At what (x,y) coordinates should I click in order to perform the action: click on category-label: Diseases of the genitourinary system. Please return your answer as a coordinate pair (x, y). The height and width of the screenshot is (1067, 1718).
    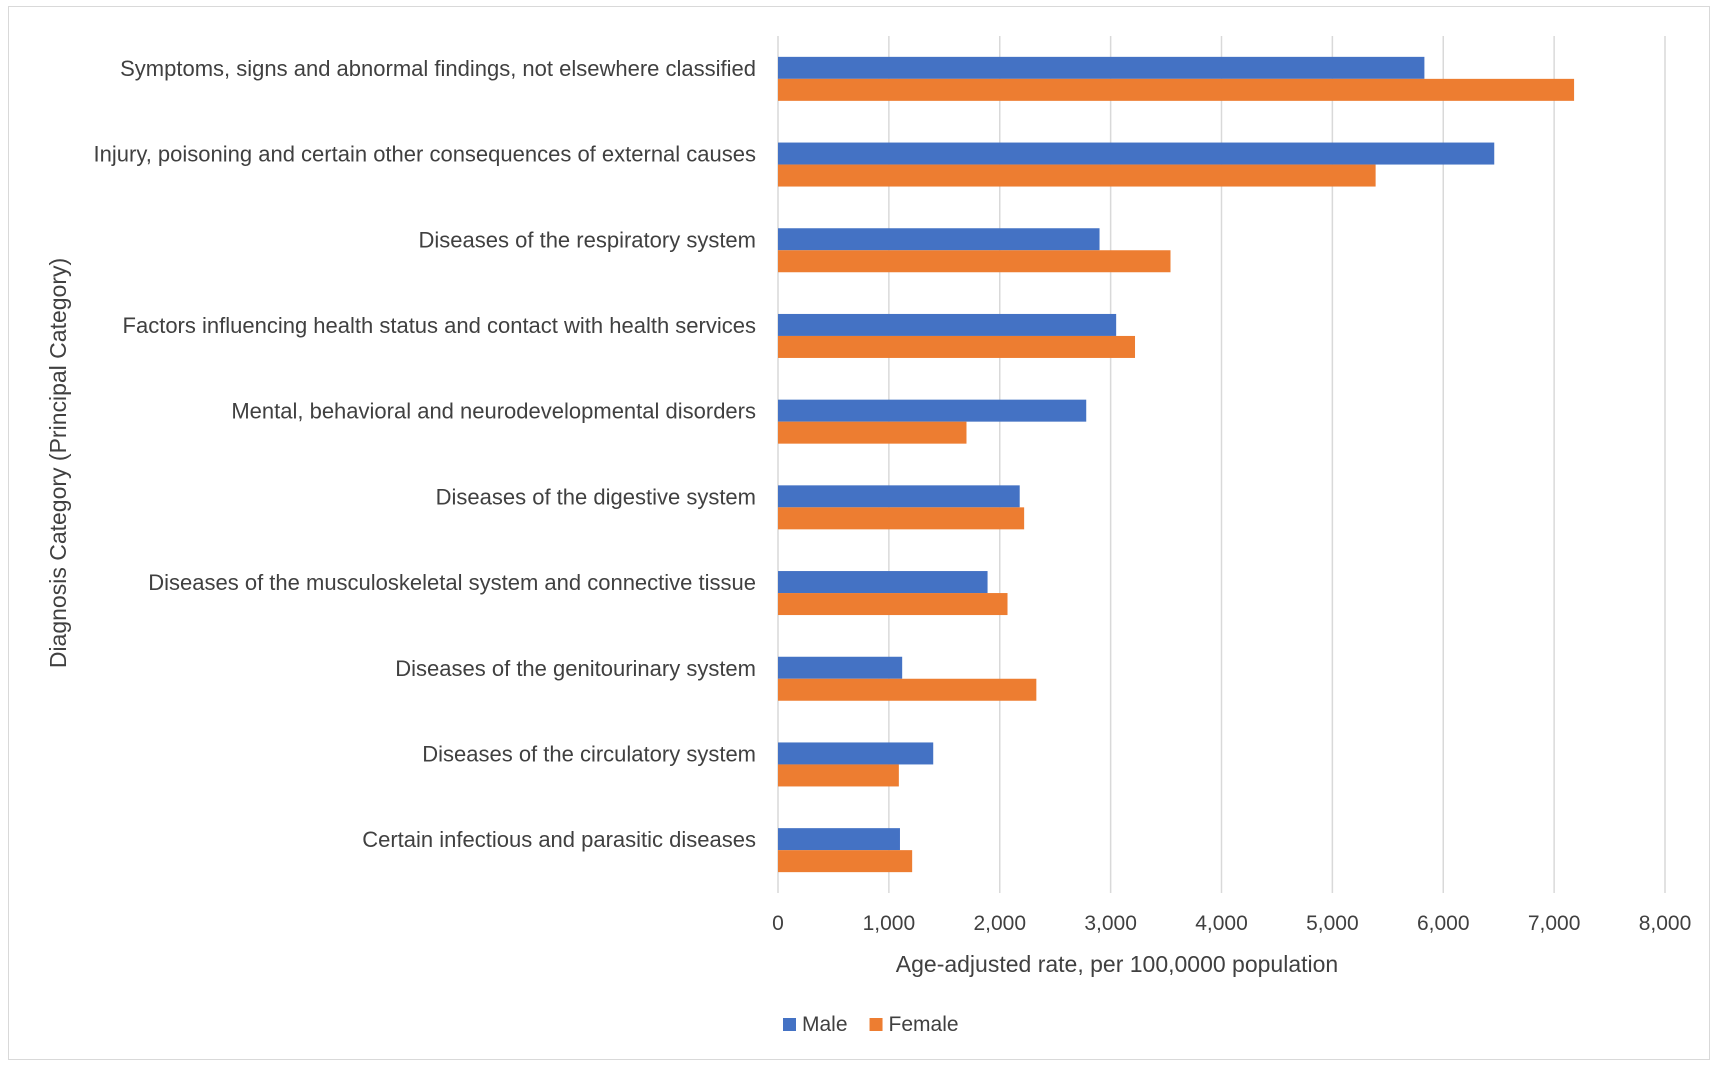
    Looking at the image, I should click on (575, 668).